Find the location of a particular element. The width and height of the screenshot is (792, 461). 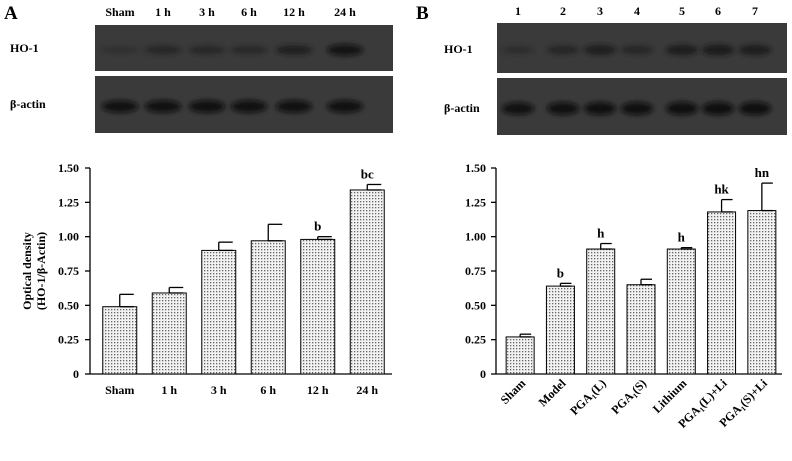

lane-label-7: 7 is located at coordinates (755, 11).